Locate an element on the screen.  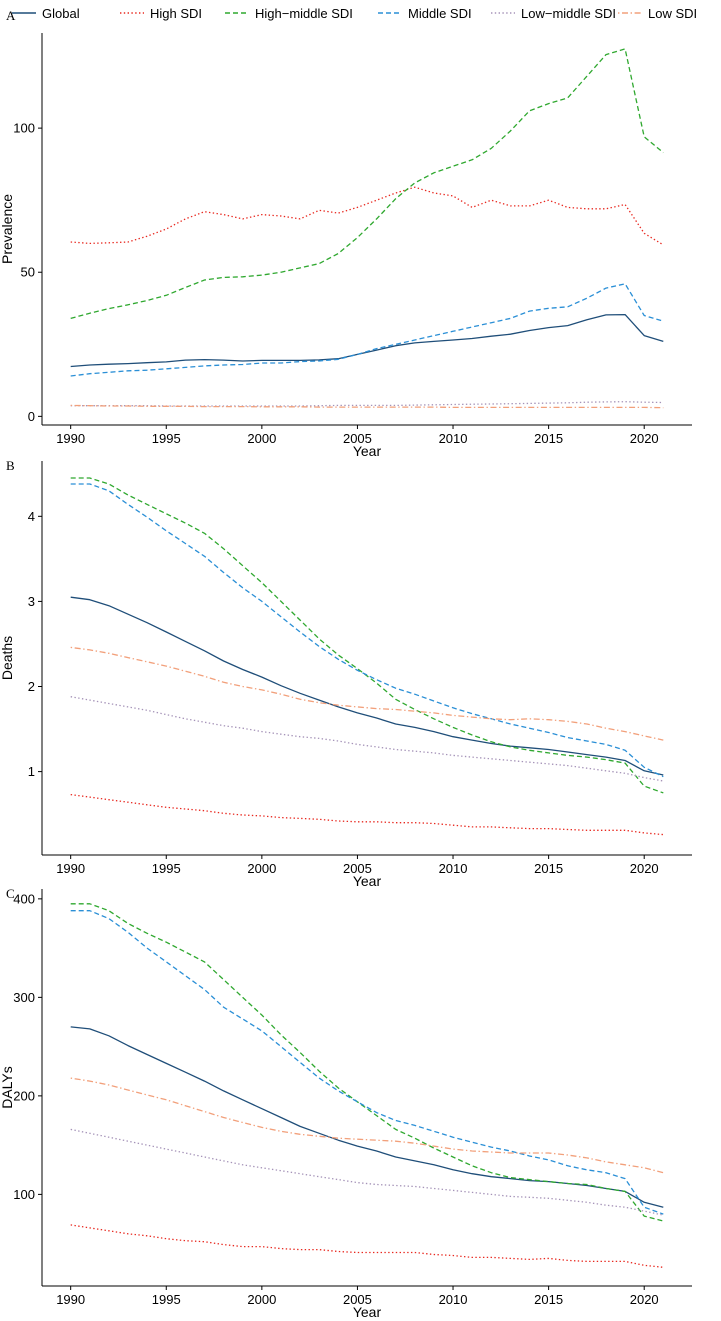
legend-label-low-sdi: Low SDI is located at coordinates (672, 13).